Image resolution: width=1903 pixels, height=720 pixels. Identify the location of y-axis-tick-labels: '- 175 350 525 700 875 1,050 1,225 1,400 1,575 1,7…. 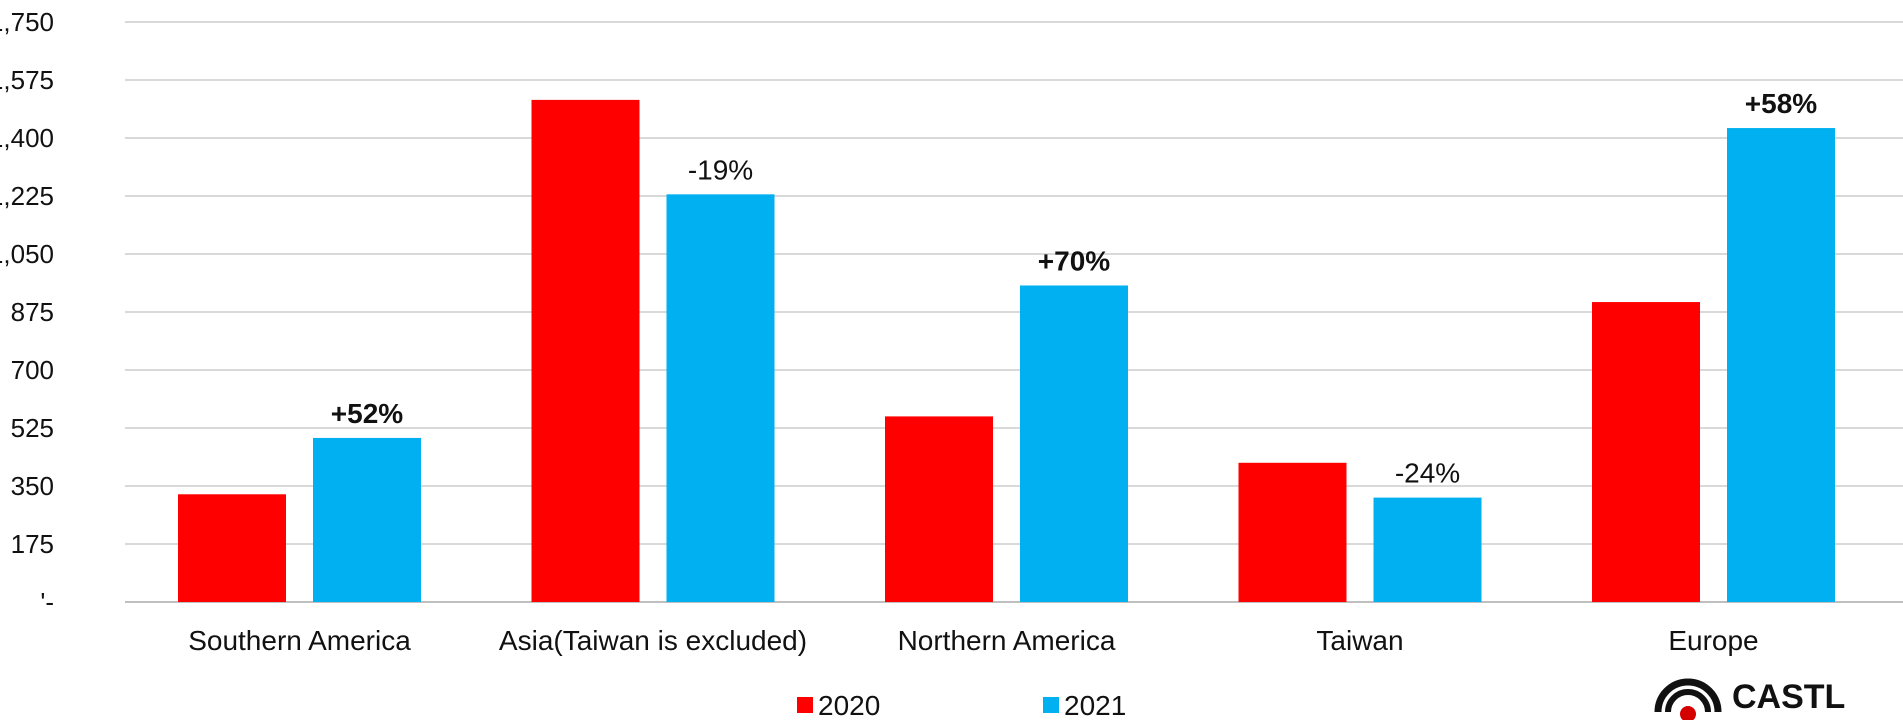
(27, 312).